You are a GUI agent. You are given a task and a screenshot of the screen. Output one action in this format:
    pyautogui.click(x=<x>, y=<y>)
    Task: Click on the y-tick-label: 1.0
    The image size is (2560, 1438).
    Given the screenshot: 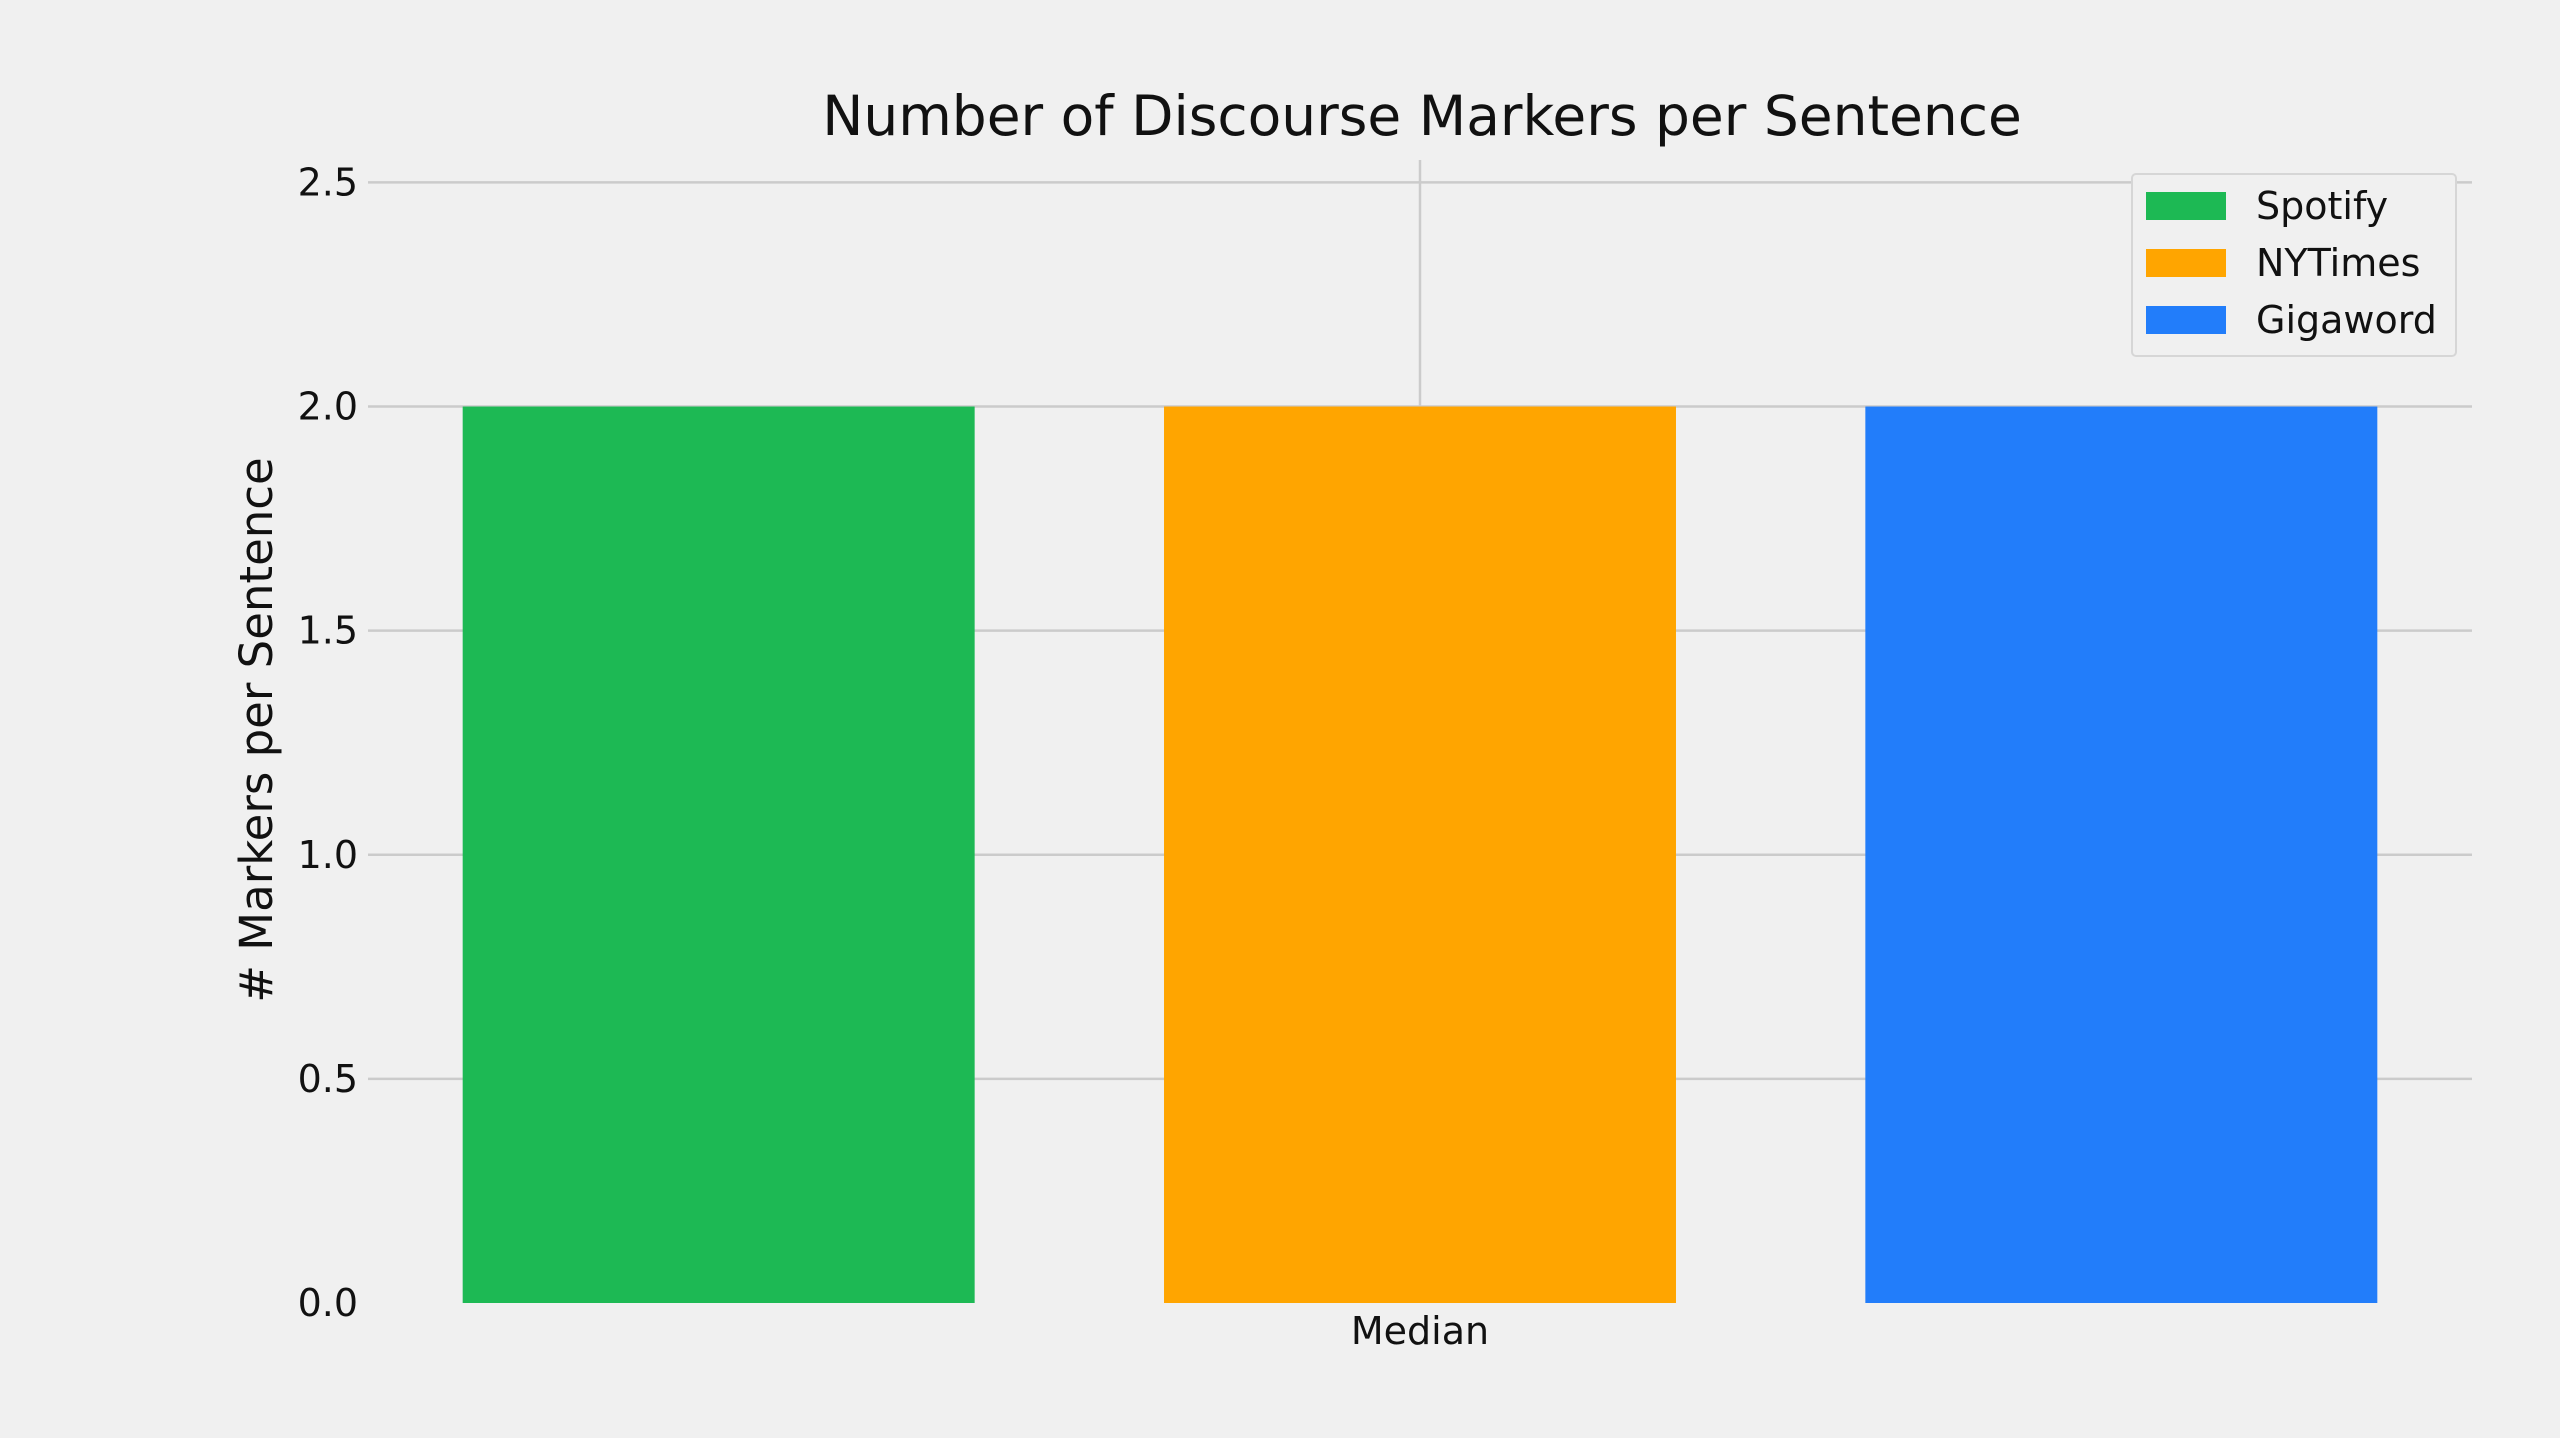 What is the action you would take?
    pyautogui.click(x=328, y=855)
    